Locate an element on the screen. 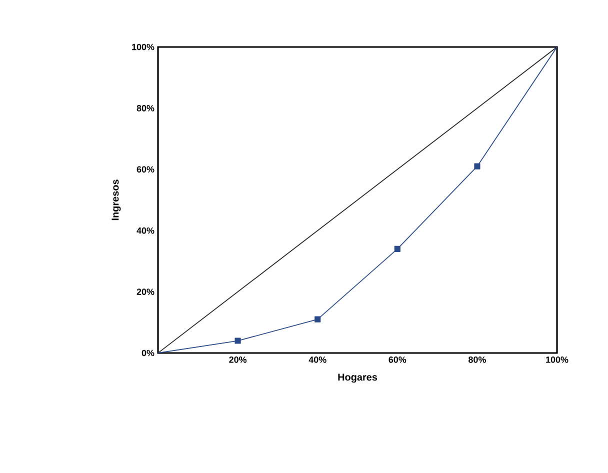 This screenshot has height=473, width=608. x-axis-title: Hogares is located at coordinates (358, 378).